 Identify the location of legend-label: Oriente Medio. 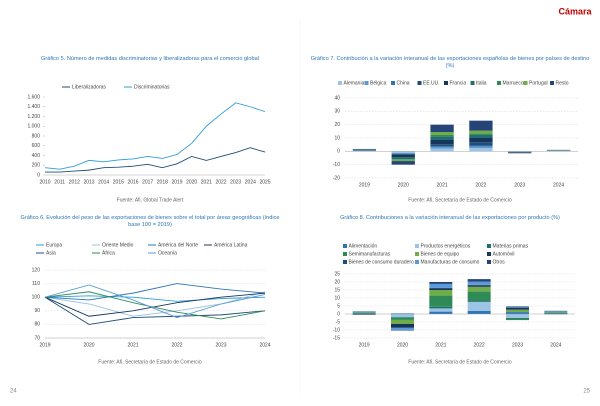
(118, 245).